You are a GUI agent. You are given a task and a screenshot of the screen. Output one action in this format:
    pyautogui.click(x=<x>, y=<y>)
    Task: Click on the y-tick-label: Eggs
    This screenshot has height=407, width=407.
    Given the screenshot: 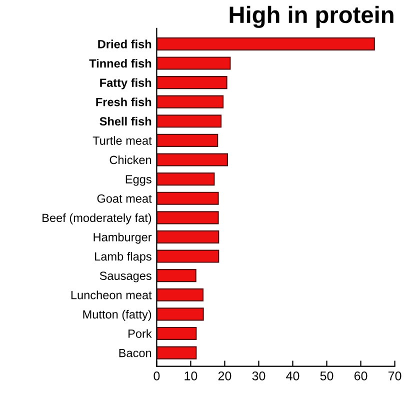 What is the action you would take?
    pyautogui.click(x=139, y=180)
    